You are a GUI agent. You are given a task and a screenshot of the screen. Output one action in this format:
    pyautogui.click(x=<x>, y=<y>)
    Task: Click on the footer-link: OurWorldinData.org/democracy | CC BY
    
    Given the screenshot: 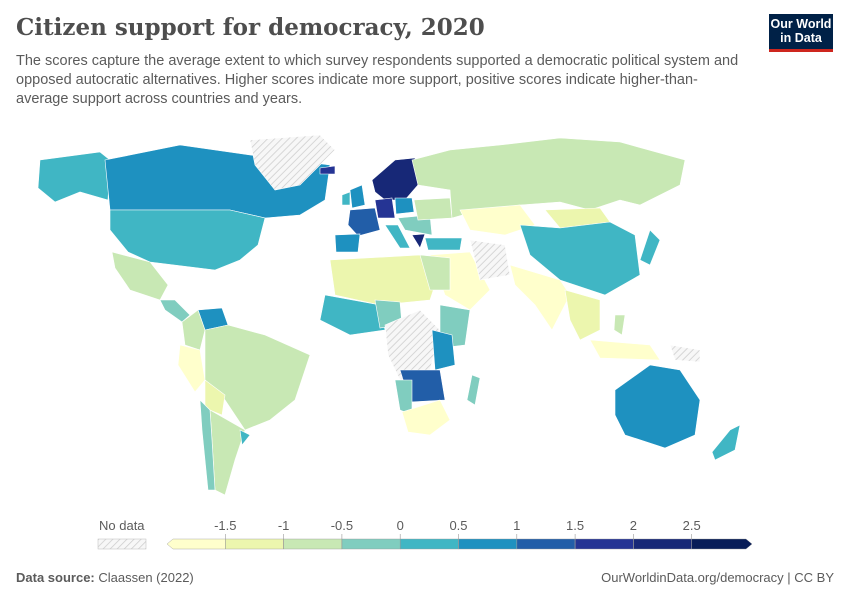 What is the action you would take?
    pyautogui.click(x=717, y=577)
    